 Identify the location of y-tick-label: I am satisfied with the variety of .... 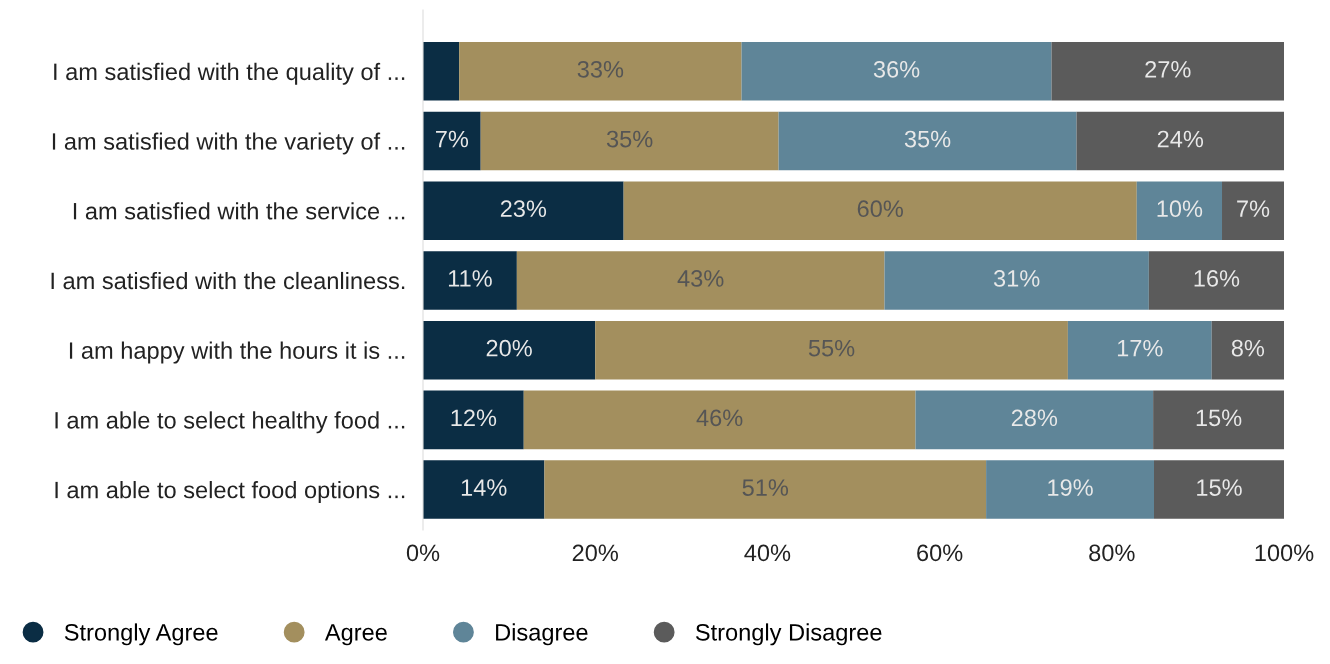
(228, 143).